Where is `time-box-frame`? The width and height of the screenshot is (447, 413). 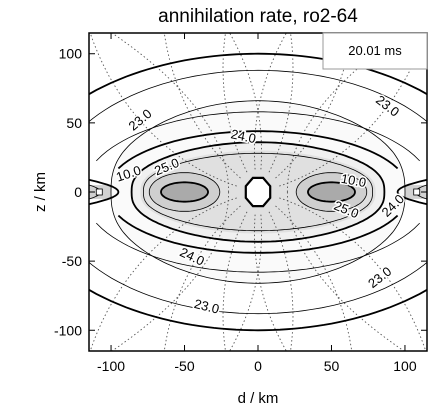 time-box-frame is located at coordinates (375, 51).